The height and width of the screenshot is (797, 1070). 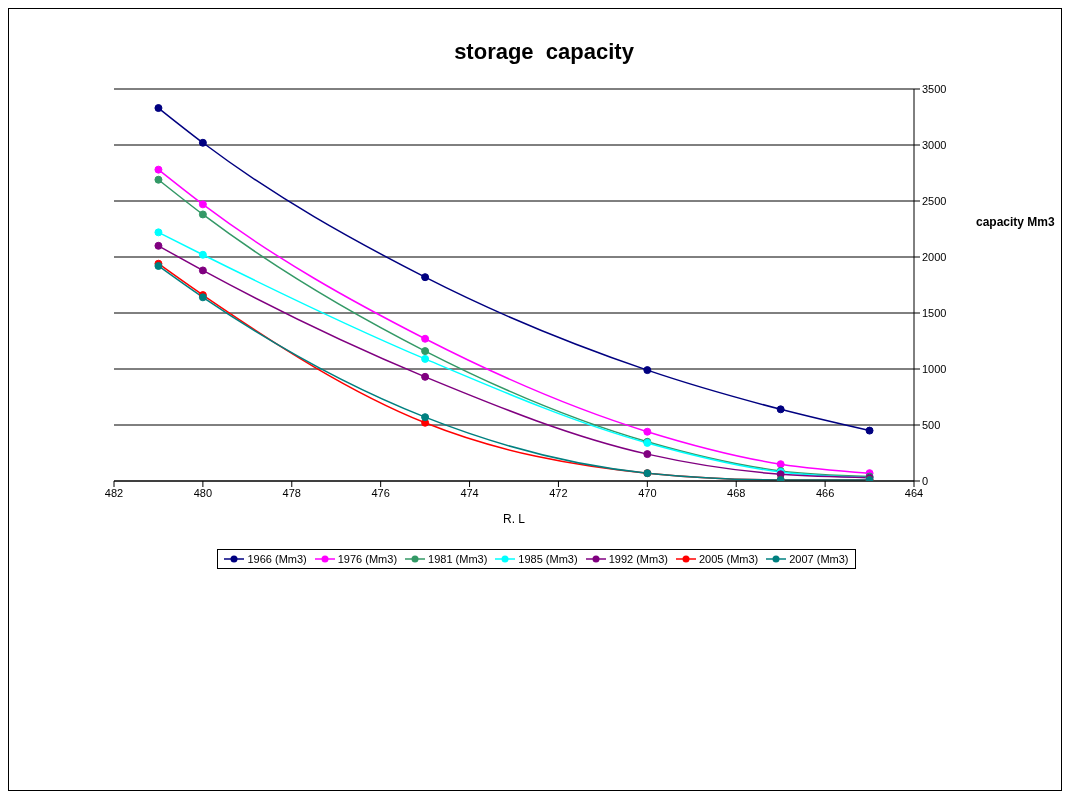 What do you see at coordinates (914, 492) in the screenshot?
I see `x-tick-label: 464` at bounding box center [914, 492].